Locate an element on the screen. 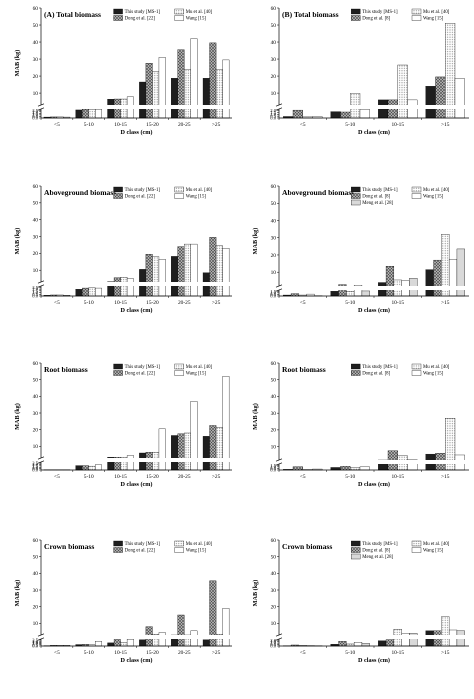 The image size is (474, 699). bar-mu-et-al-40--2 is located at coordinates (92, 114).